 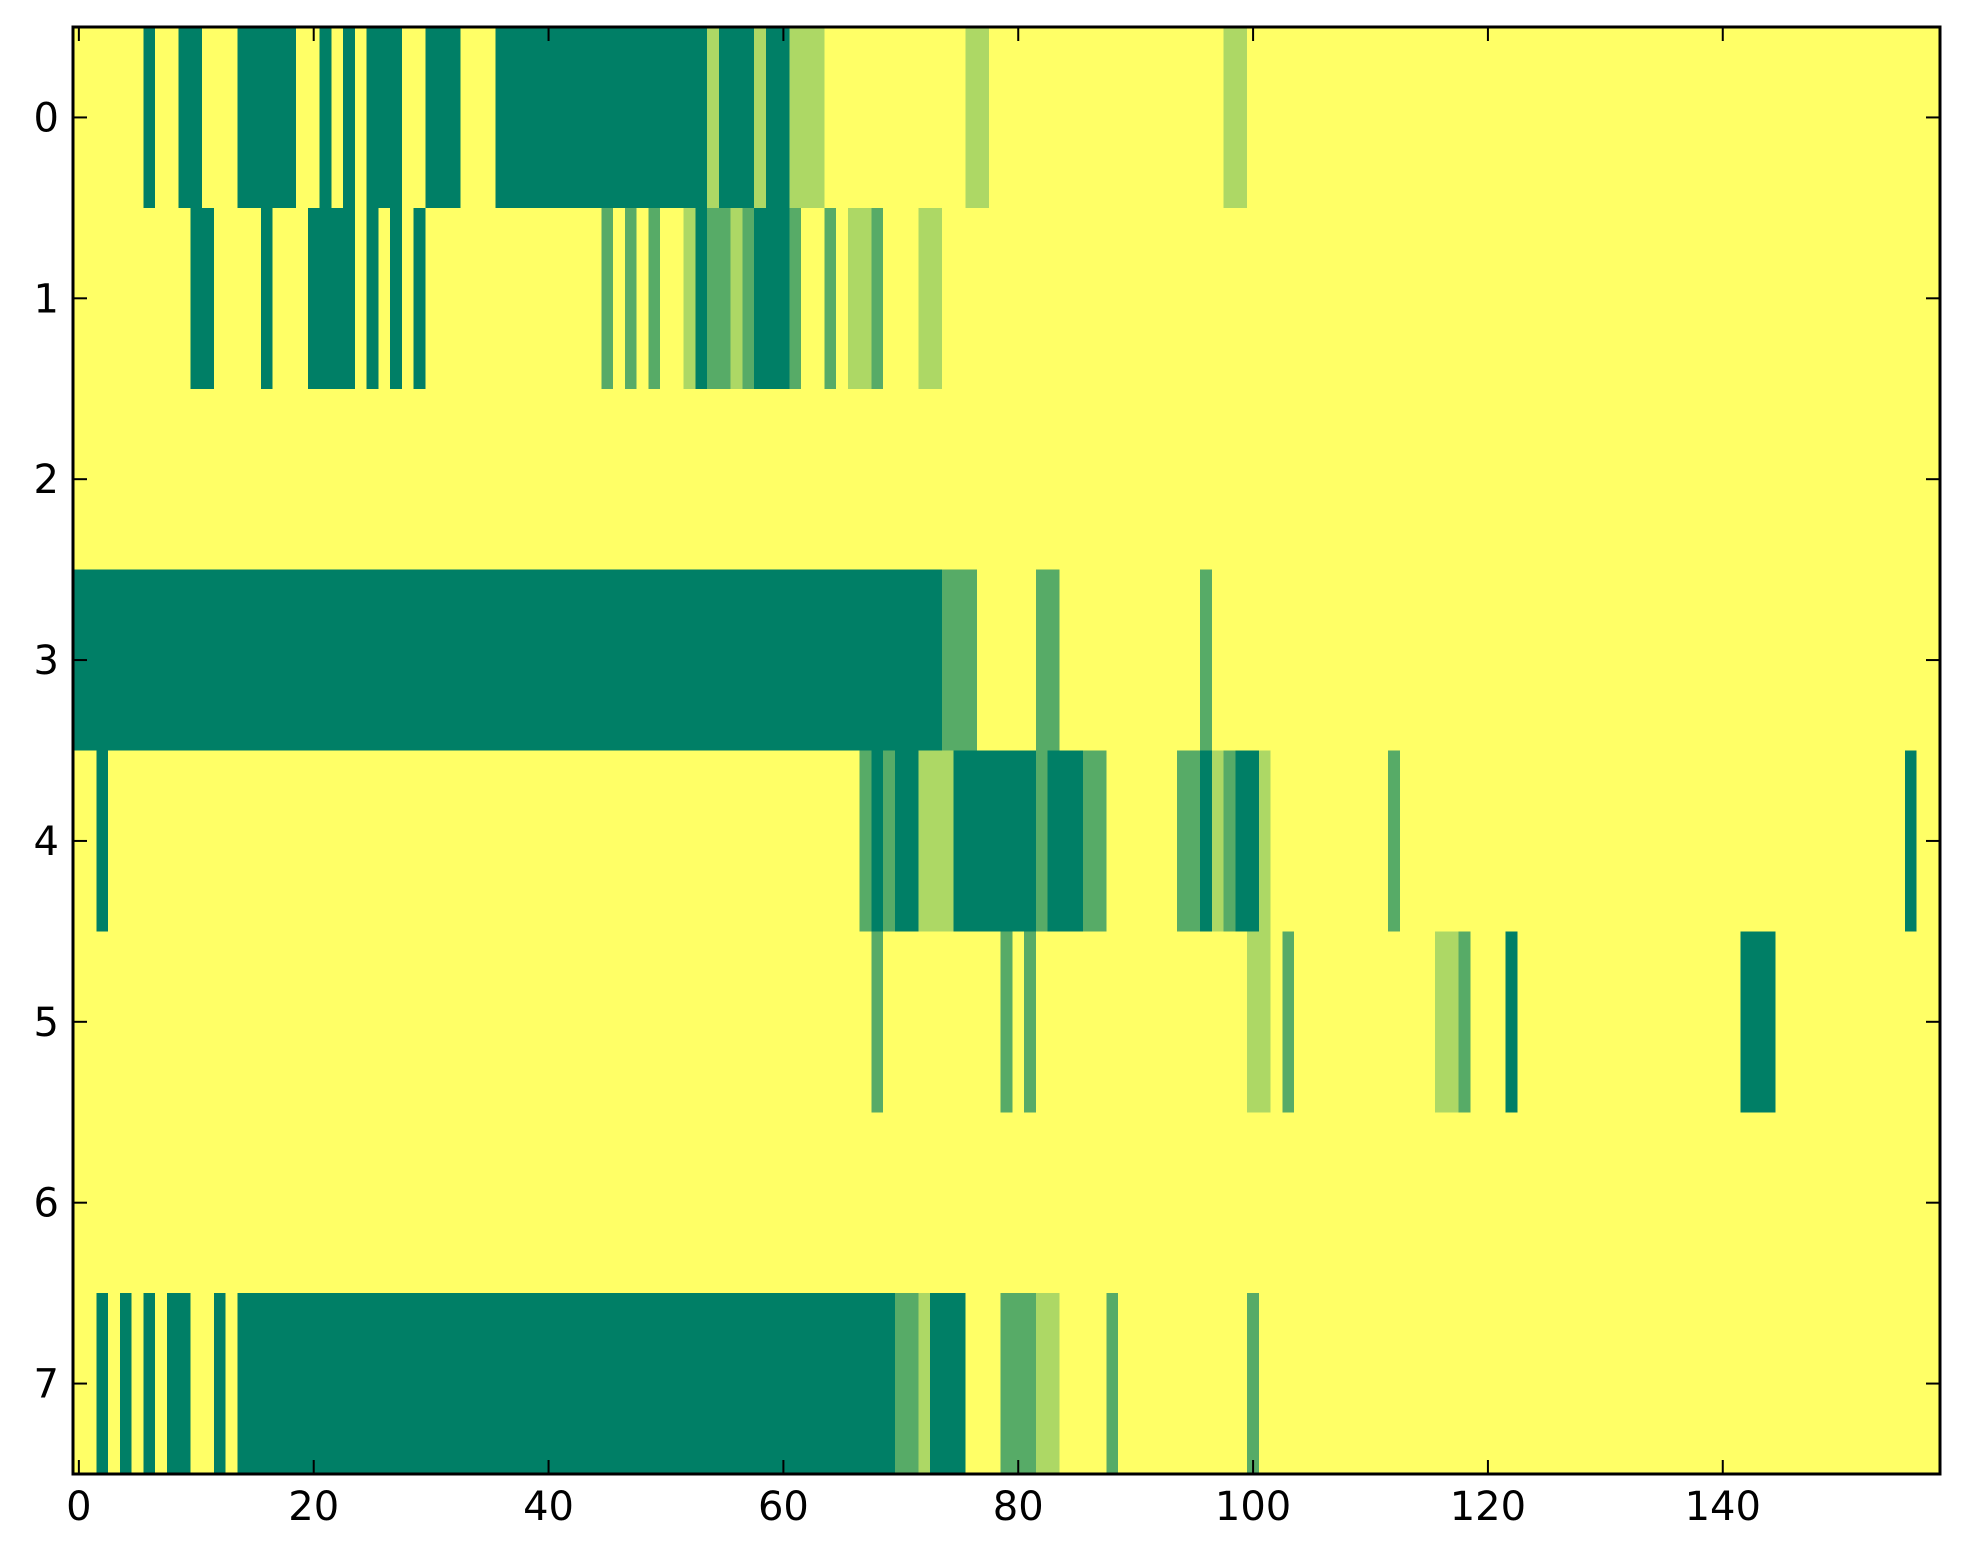 I want to click on y-tick-label: 5, so click(x=46, y=1023).